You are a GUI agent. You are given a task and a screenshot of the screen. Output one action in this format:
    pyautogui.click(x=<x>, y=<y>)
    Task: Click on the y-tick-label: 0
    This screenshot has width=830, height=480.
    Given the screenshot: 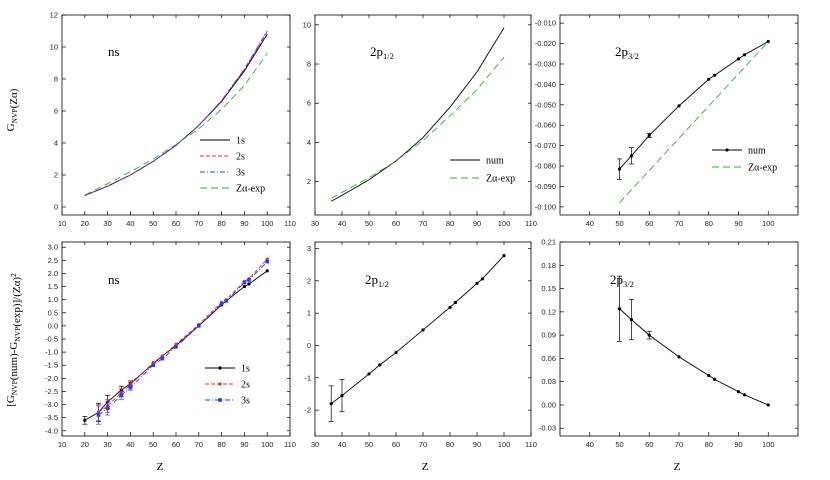 What is the action you would take?
    pyautogui.click(x=56, y=207)
    